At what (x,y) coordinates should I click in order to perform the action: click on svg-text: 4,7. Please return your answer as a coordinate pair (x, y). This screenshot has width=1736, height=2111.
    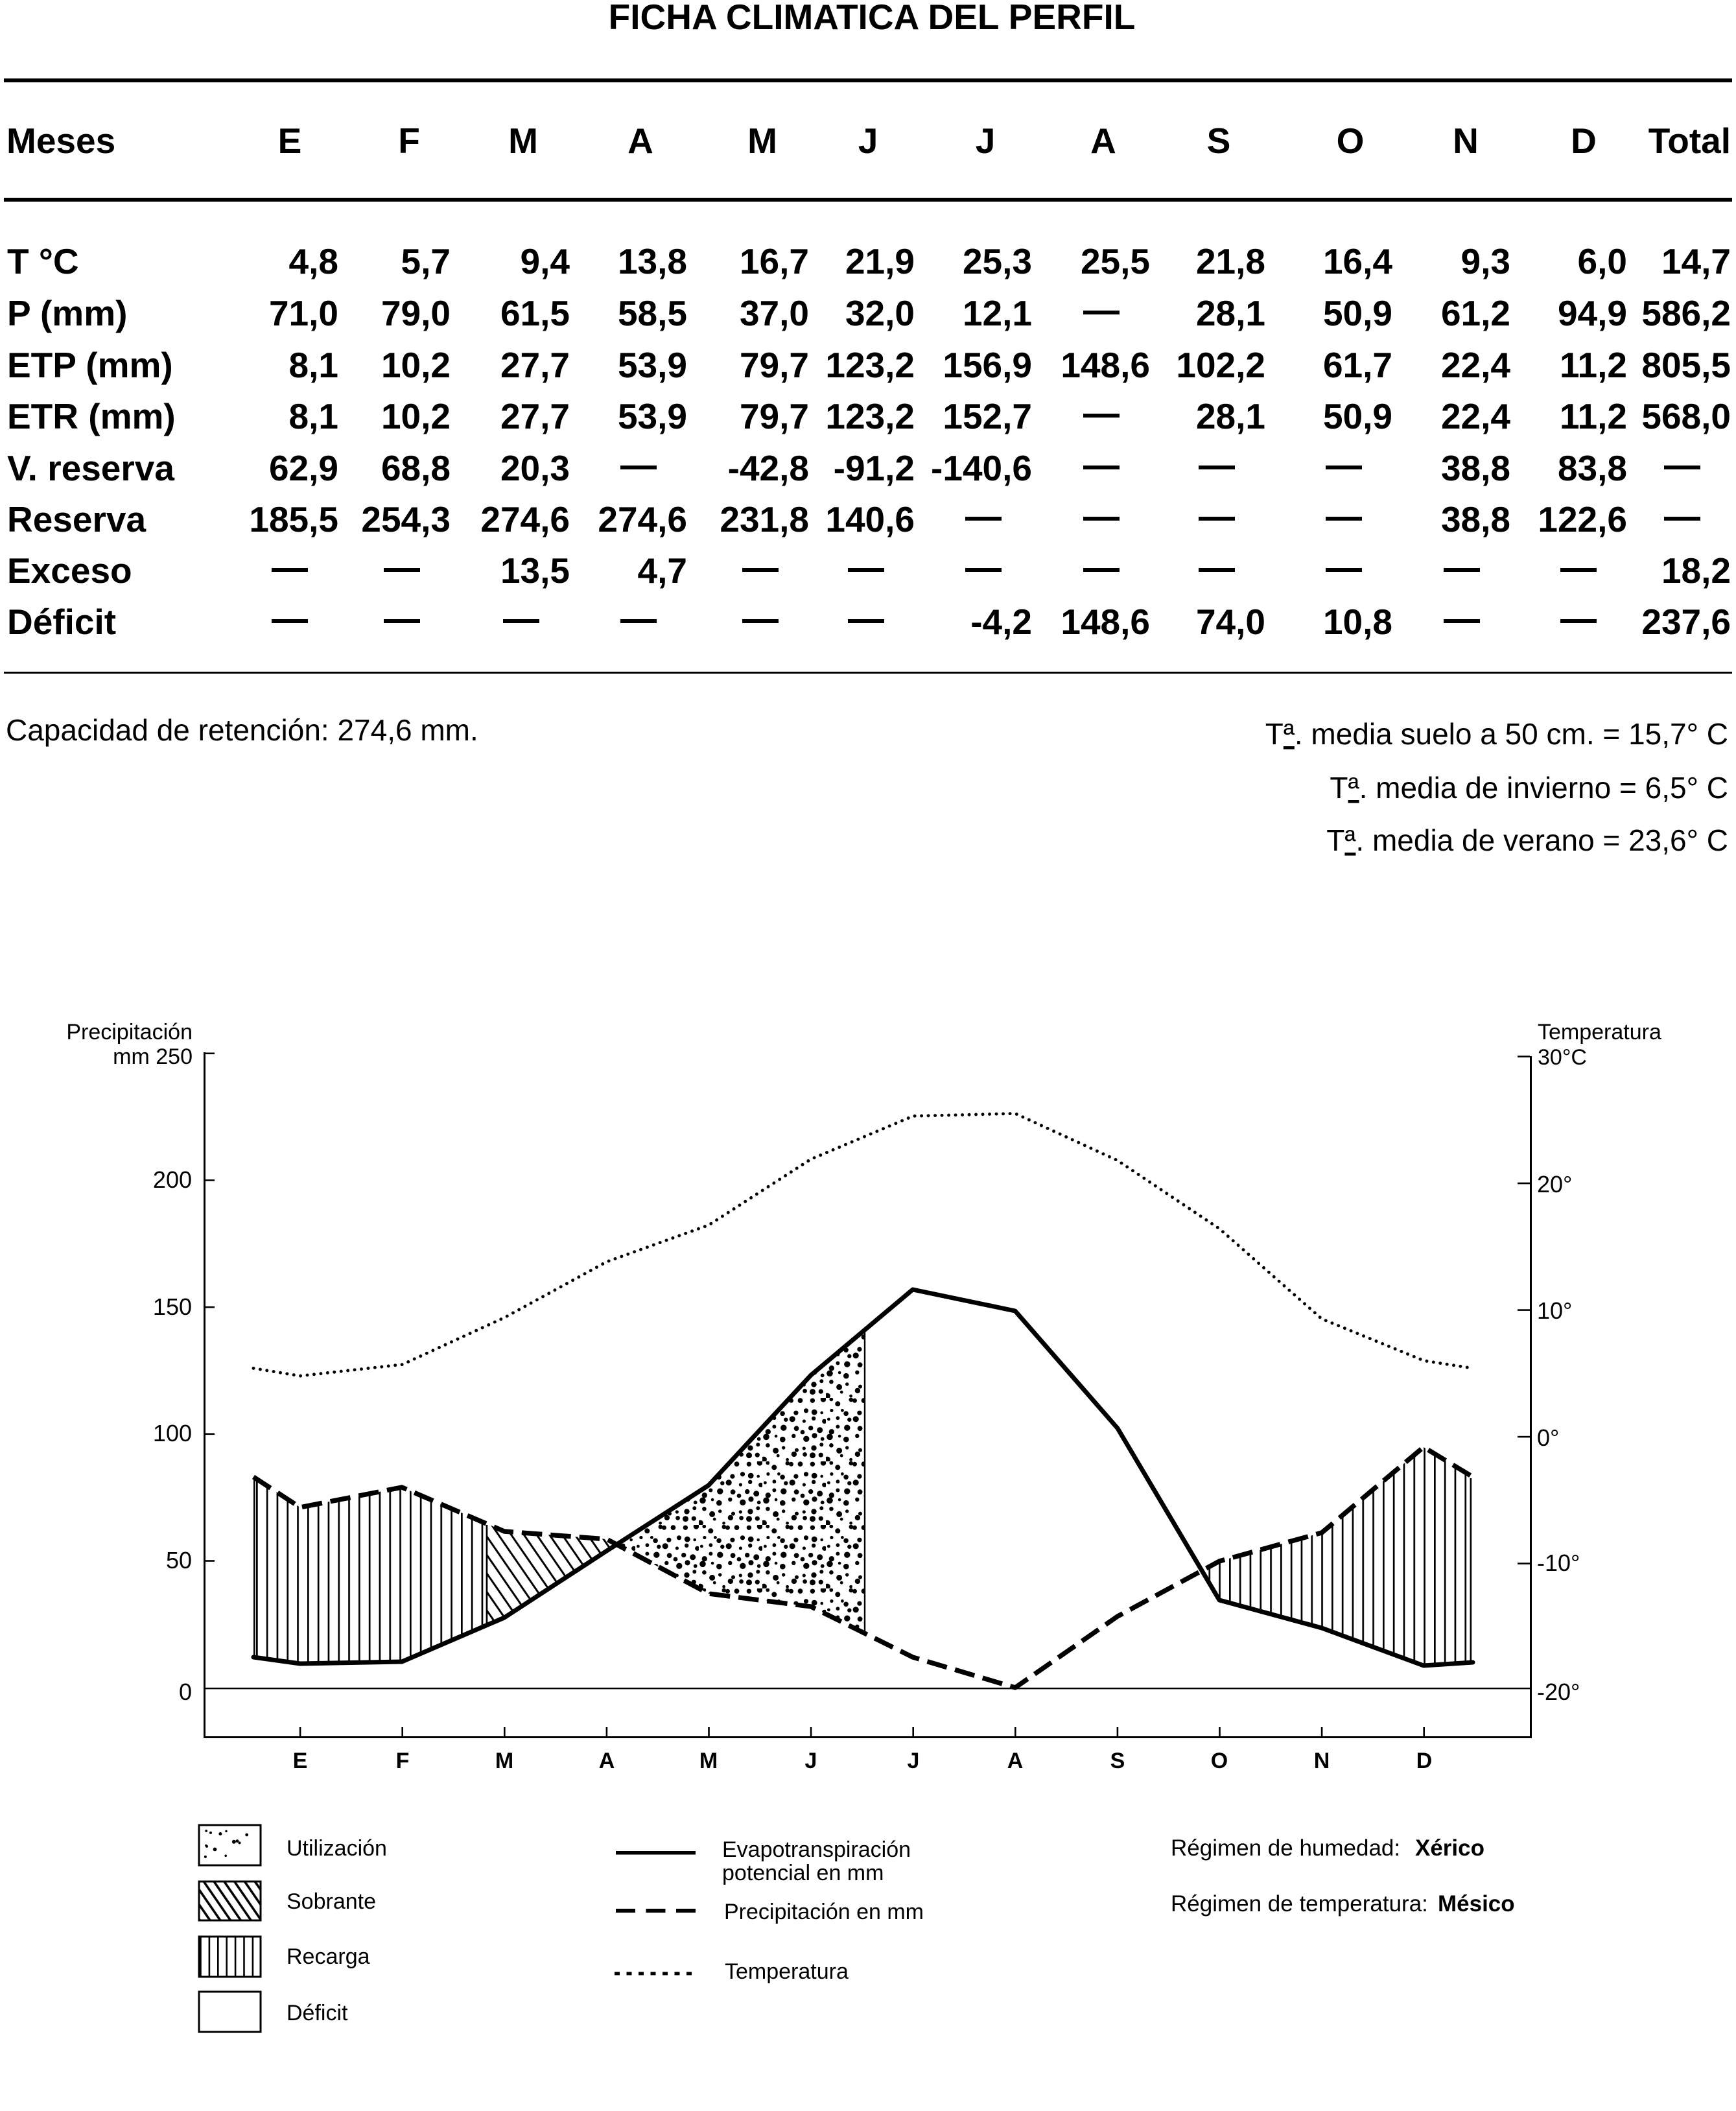
    Looking at the image, I should click on (662, 571).